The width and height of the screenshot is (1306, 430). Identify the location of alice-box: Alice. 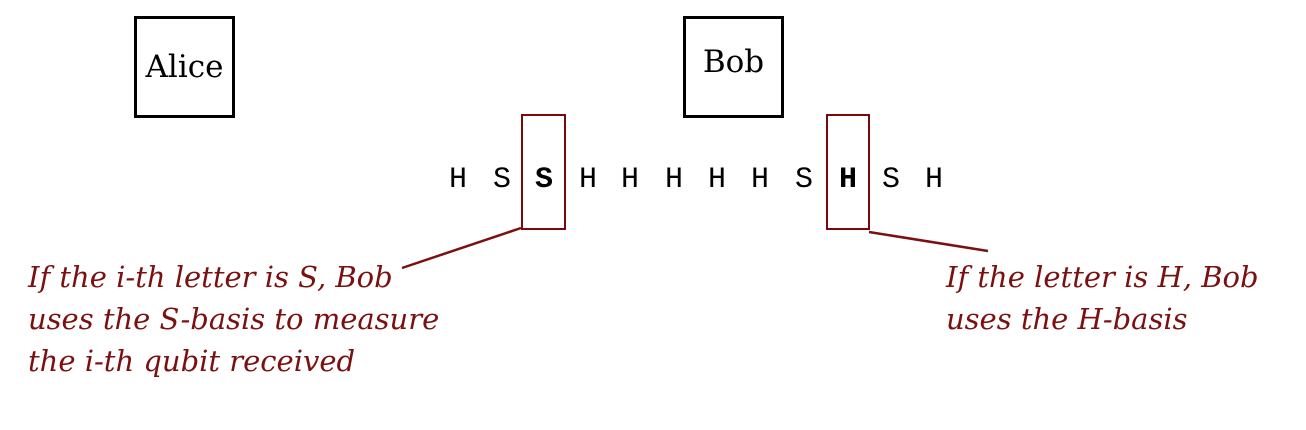
(184, 67).